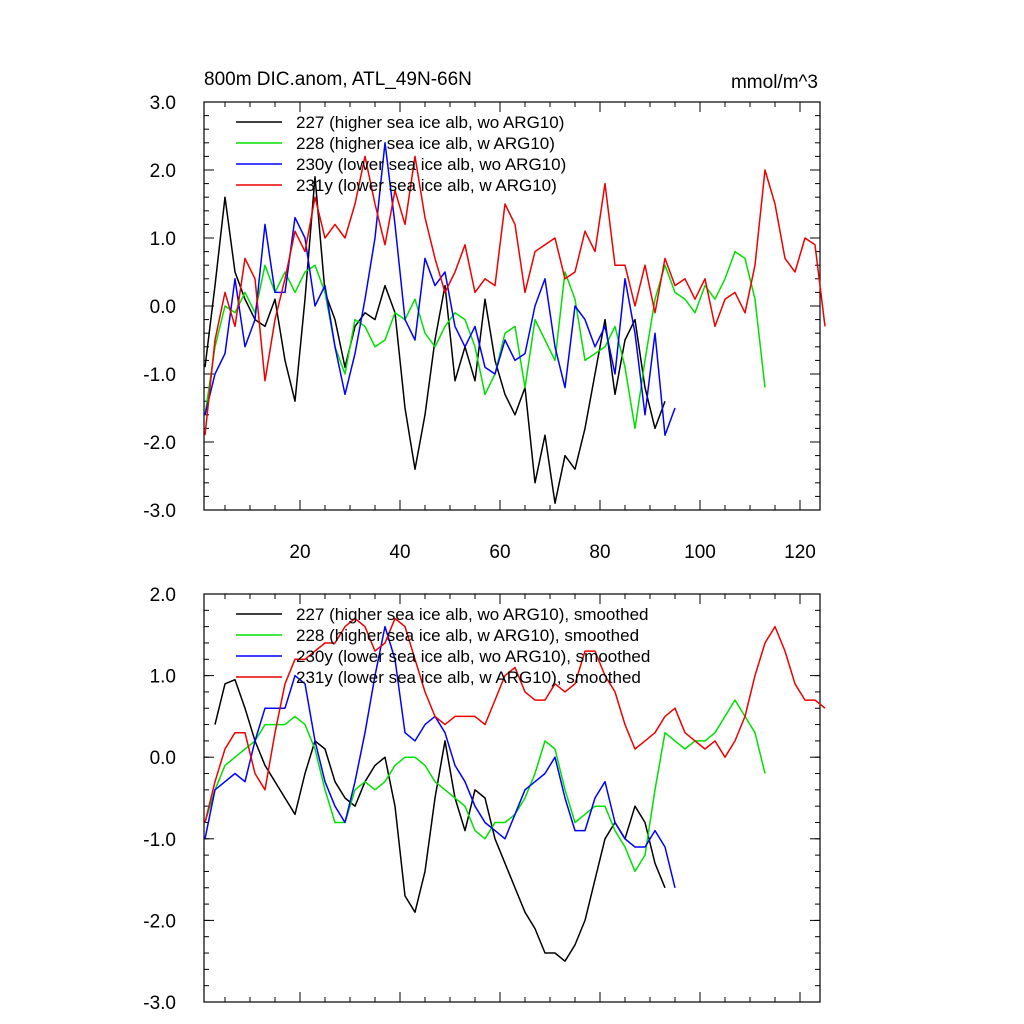 The width and height of the screenshot is (1024, 1024). What do you see at coordinates (159, 799) in the screenshot?
I see `y-tick-labels-bottom: 2.0 1.0 0.0 -1.0 -2.0 -3.0` at bounding box center [159, 799].